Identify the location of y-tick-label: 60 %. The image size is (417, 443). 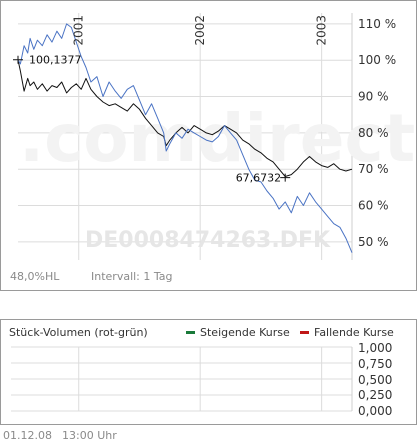
(373, 206).